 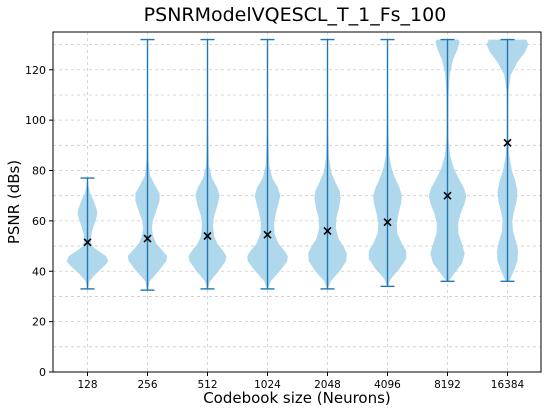 I want to click on y-tick-label: 20, so click(x=39, y=322).